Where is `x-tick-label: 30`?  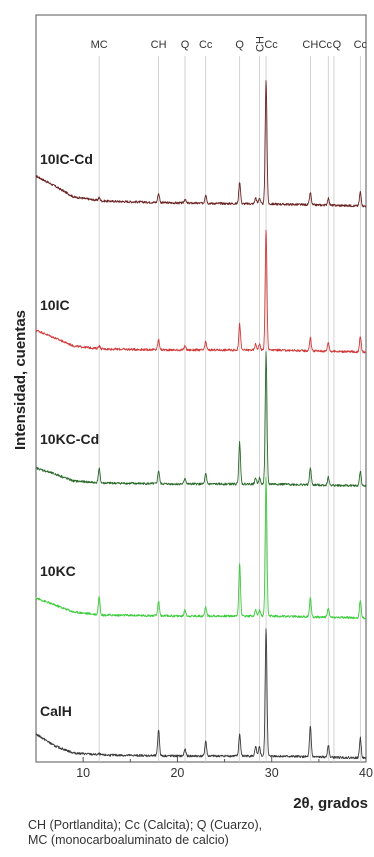
x-tick-label: 30 is located at coordinates (272, 773).